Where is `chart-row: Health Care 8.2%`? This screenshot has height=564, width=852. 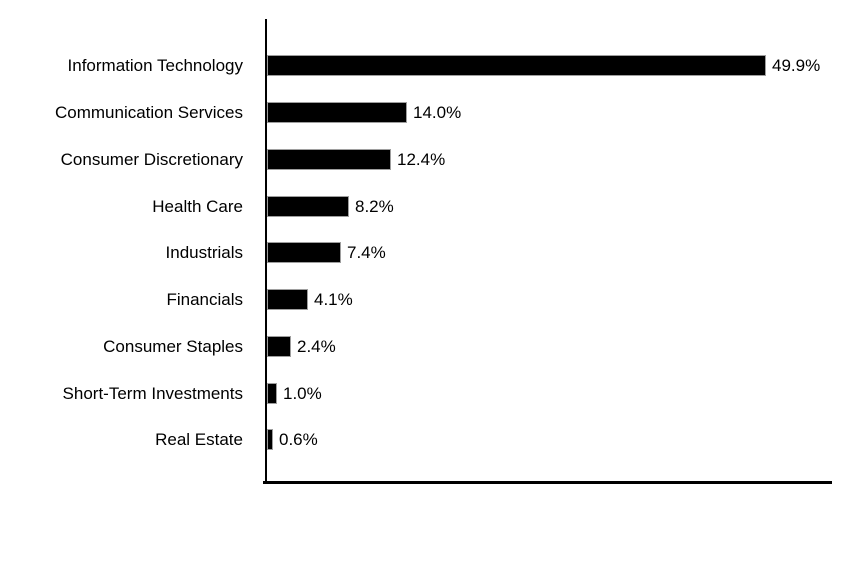 chart-row: Health Care 8.2% is located at coordinates (426, 206).